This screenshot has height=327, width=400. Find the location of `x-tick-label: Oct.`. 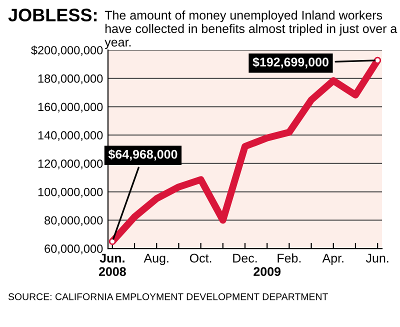

x-tick-label: Oct. is located at coordinates (201, 258).